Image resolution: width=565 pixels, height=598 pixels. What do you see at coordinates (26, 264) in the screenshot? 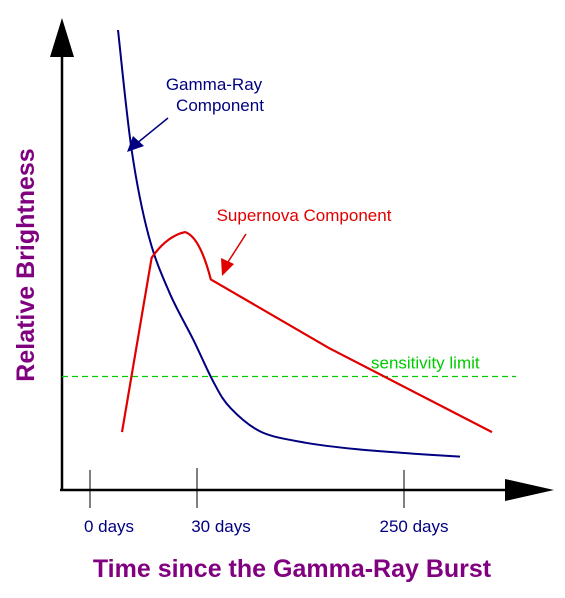
I see `y-axis-title: Relative Brightness` at bounding box center [26, 264].